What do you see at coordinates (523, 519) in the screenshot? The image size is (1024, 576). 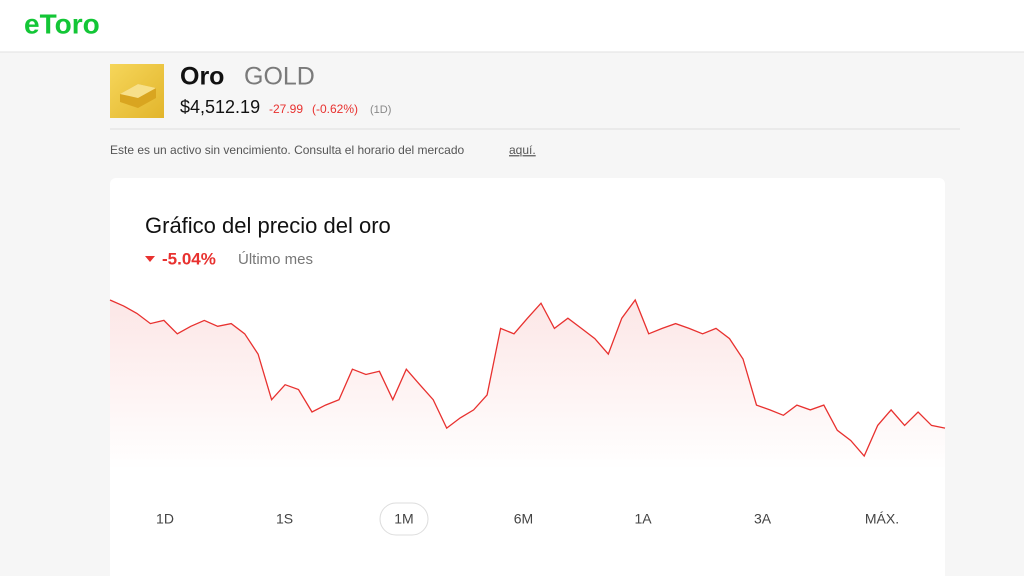 I see `range-button: 6M` at bounding box center [523, 519].